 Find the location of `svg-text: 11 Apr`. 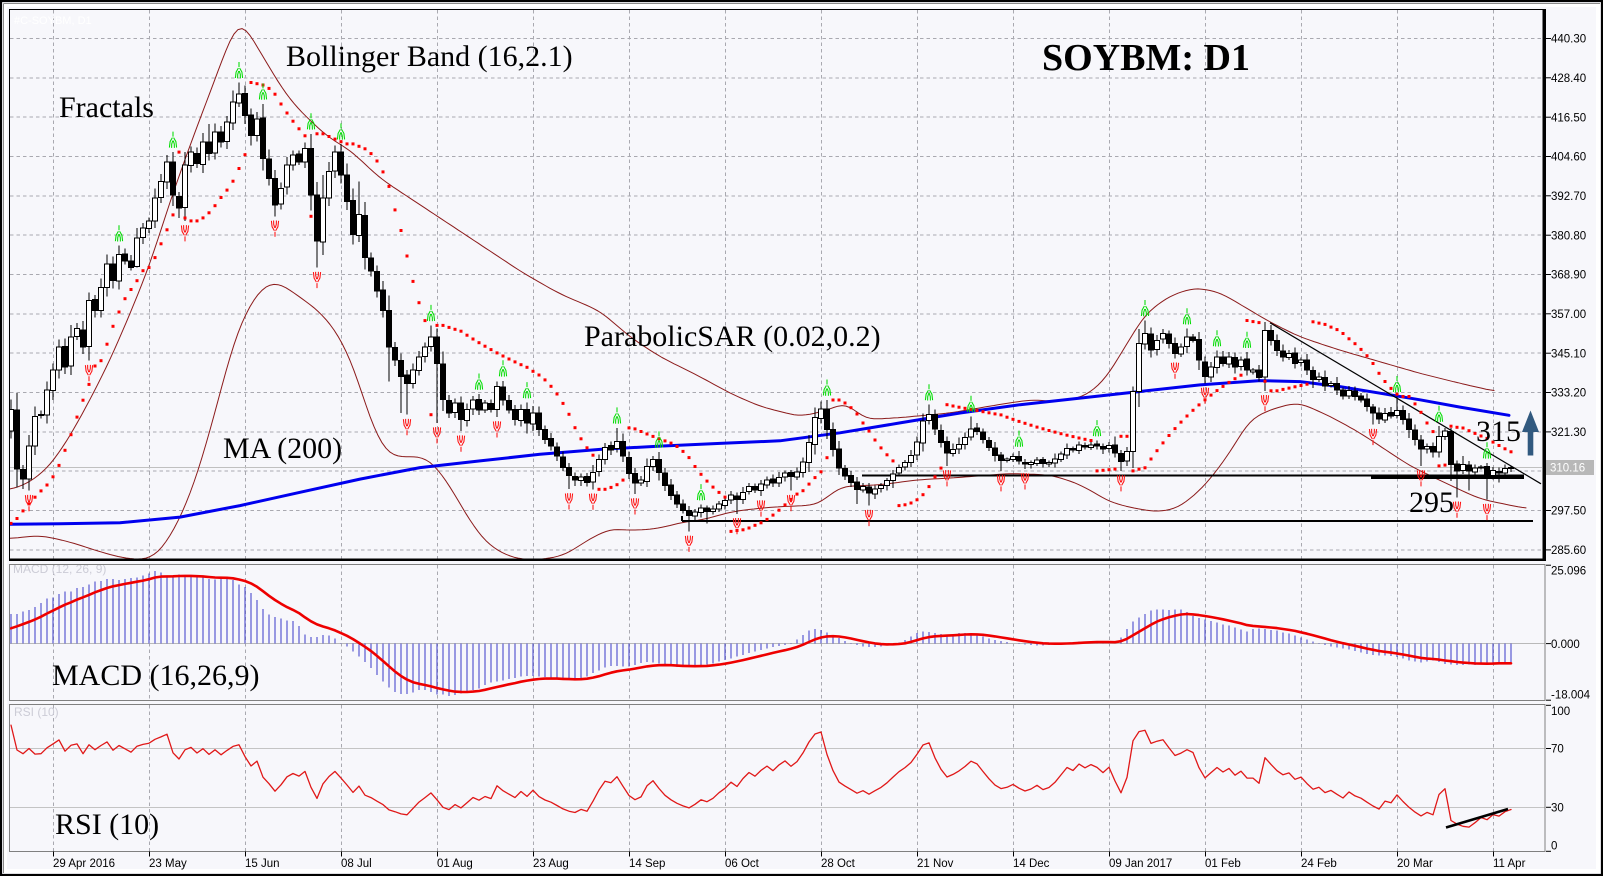

svg-text: 11 Apr is located at coordinates (1509, 864).